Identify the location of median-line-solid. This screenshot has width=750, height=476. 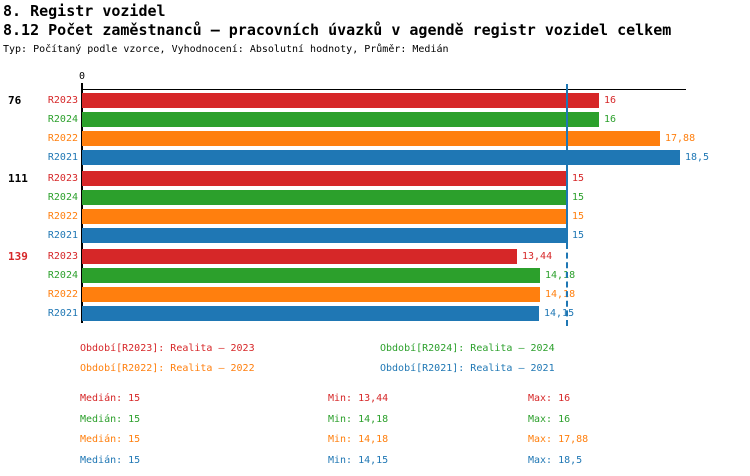
(567, 163).